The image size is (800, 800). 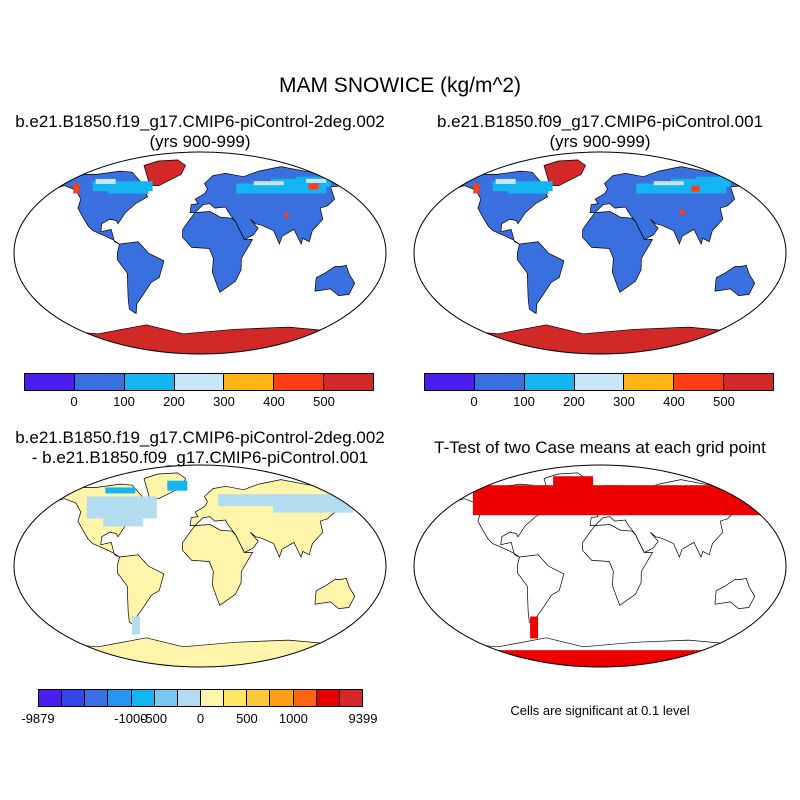 I want to click on case1-map, so click(x=200, y=253).